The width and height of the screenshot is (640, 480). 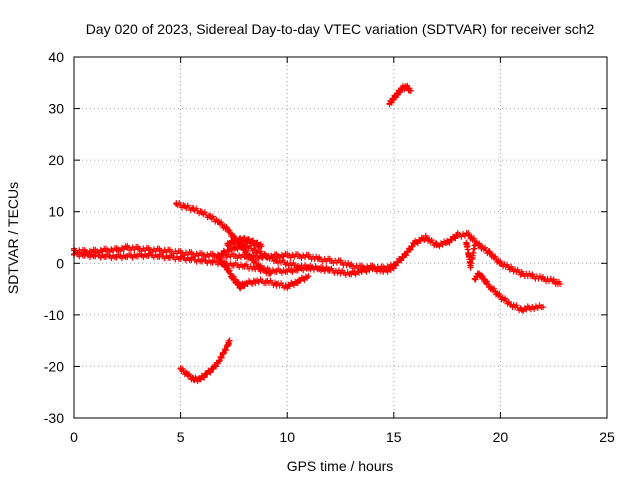 What do you see at coordinates (74, 437) in the screenshot?
I see `x-tick-label: 0` at bounding box center [74, 437].